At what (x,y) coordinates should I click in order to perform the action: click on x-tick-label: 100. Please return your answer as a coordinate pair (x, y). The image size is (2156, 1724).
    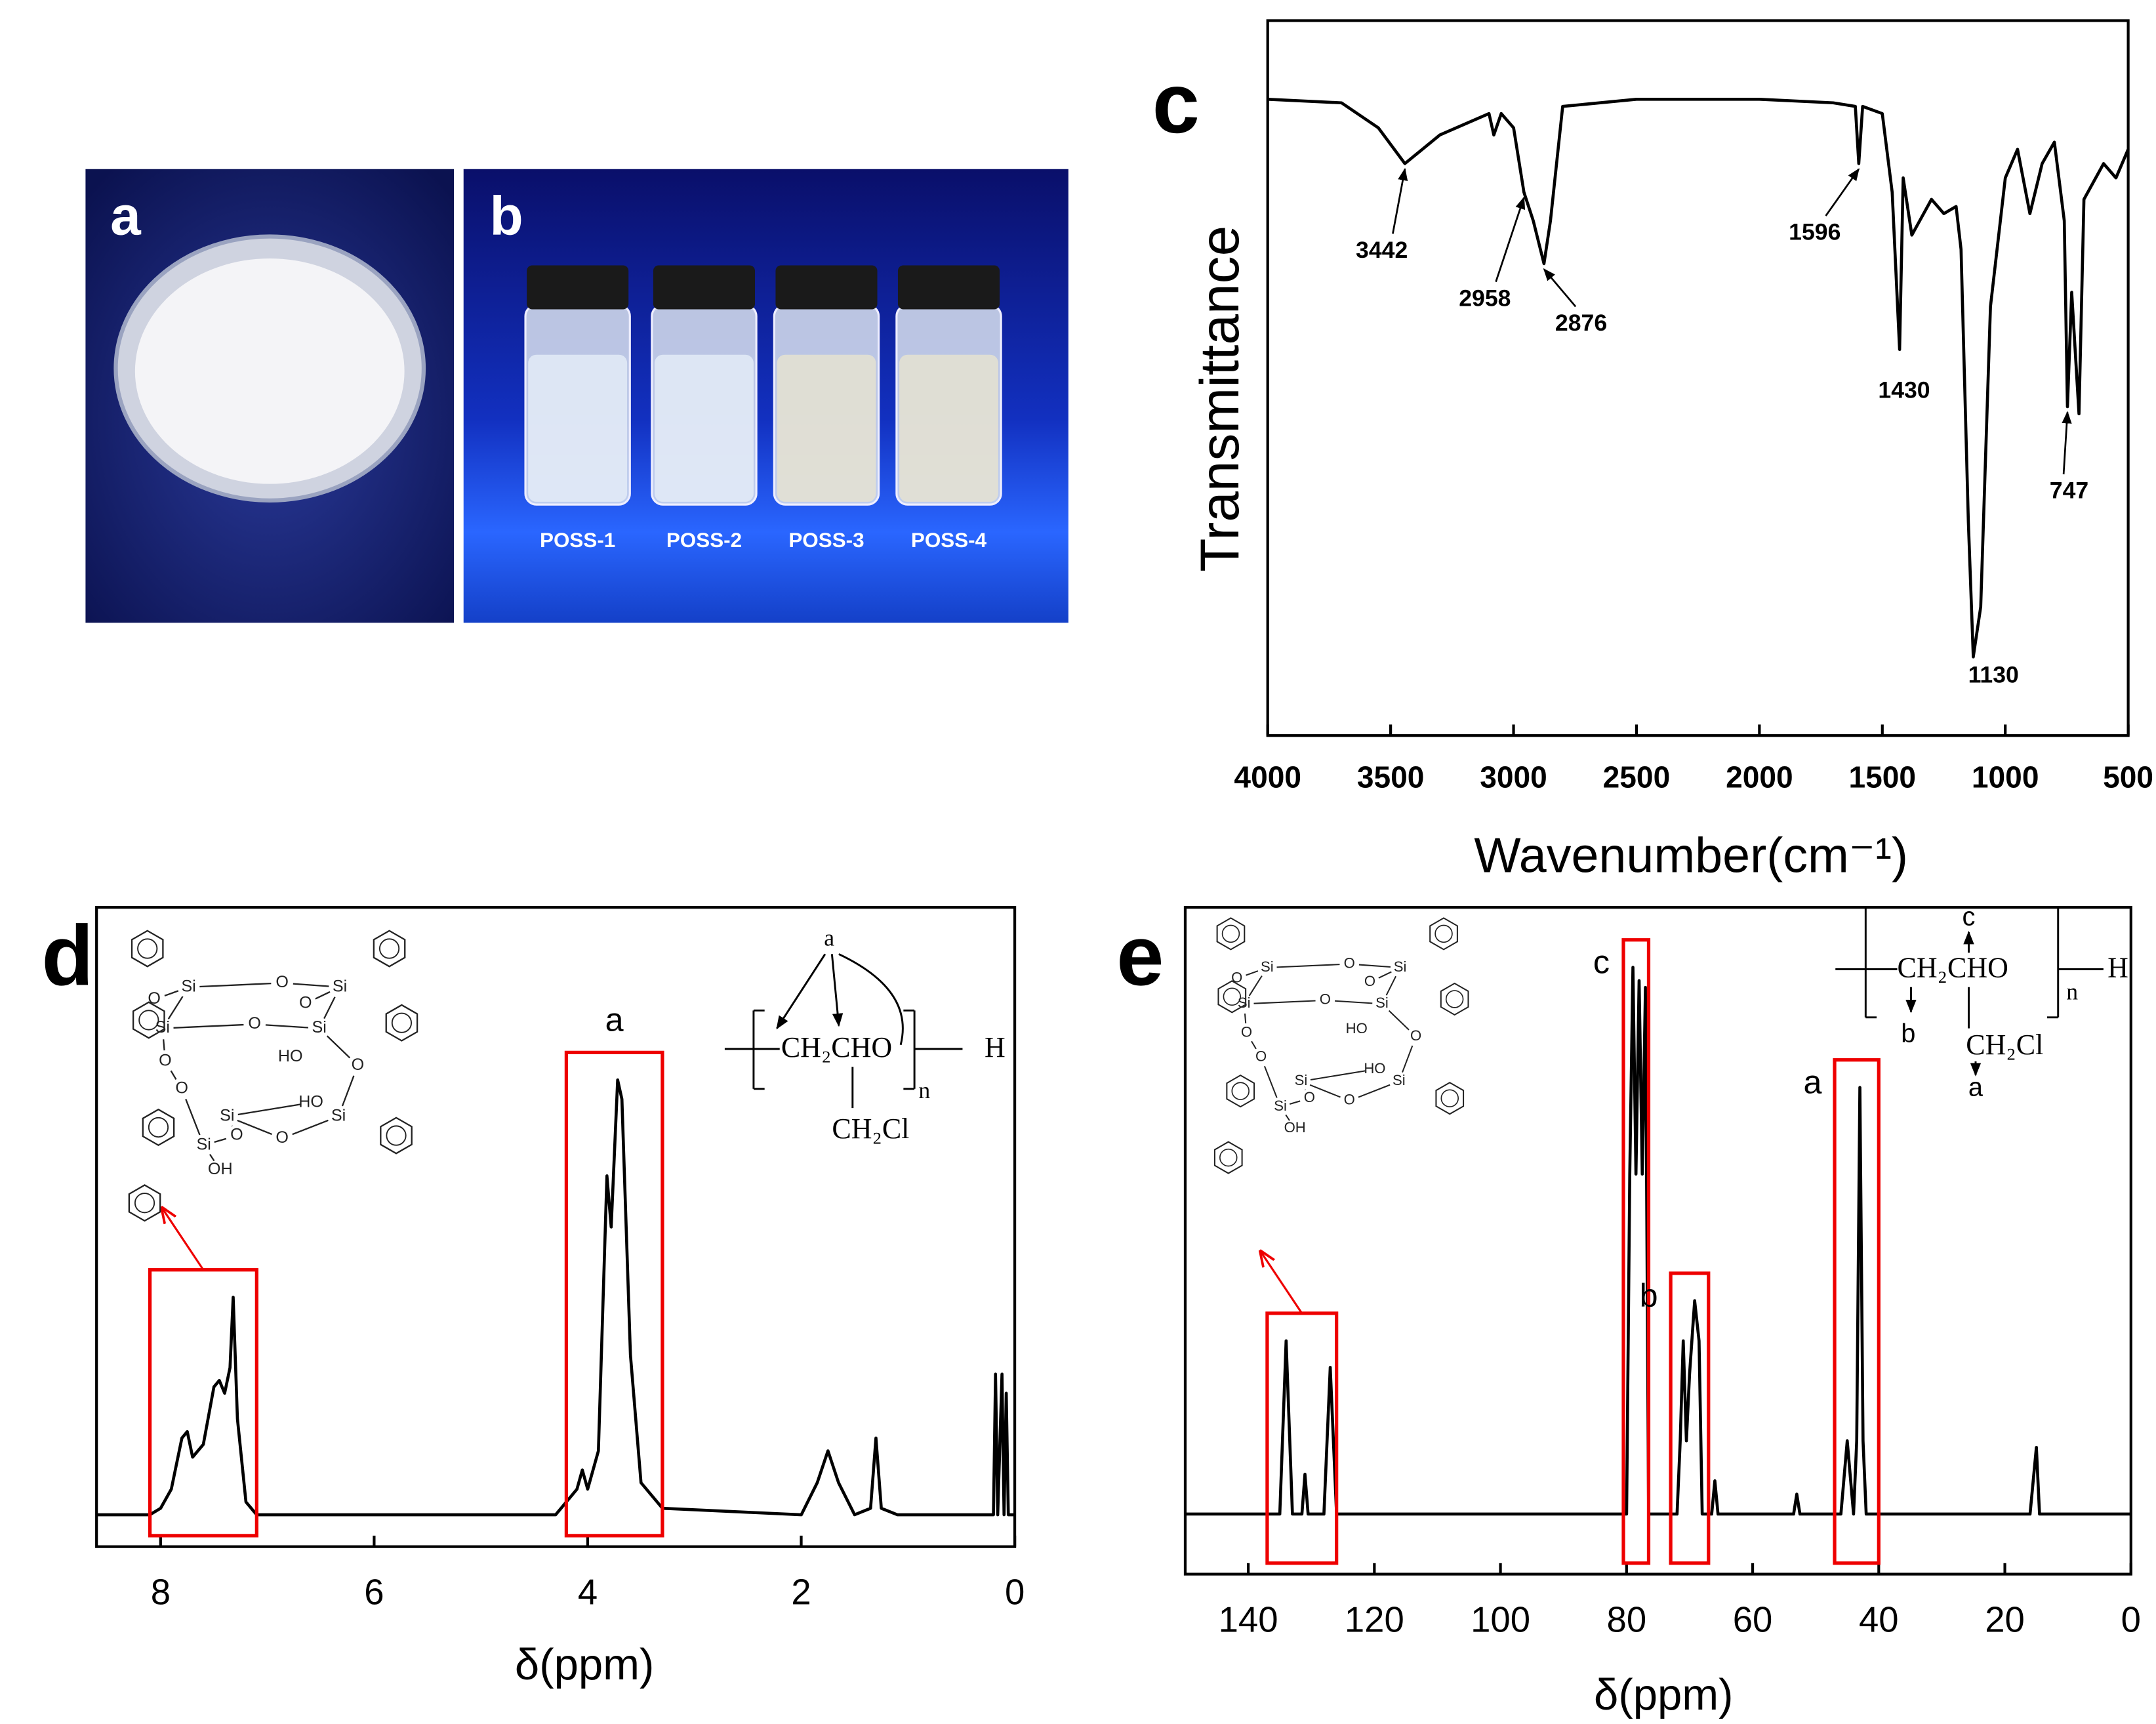
    Looking at the image, I should click on (1500, 1619).